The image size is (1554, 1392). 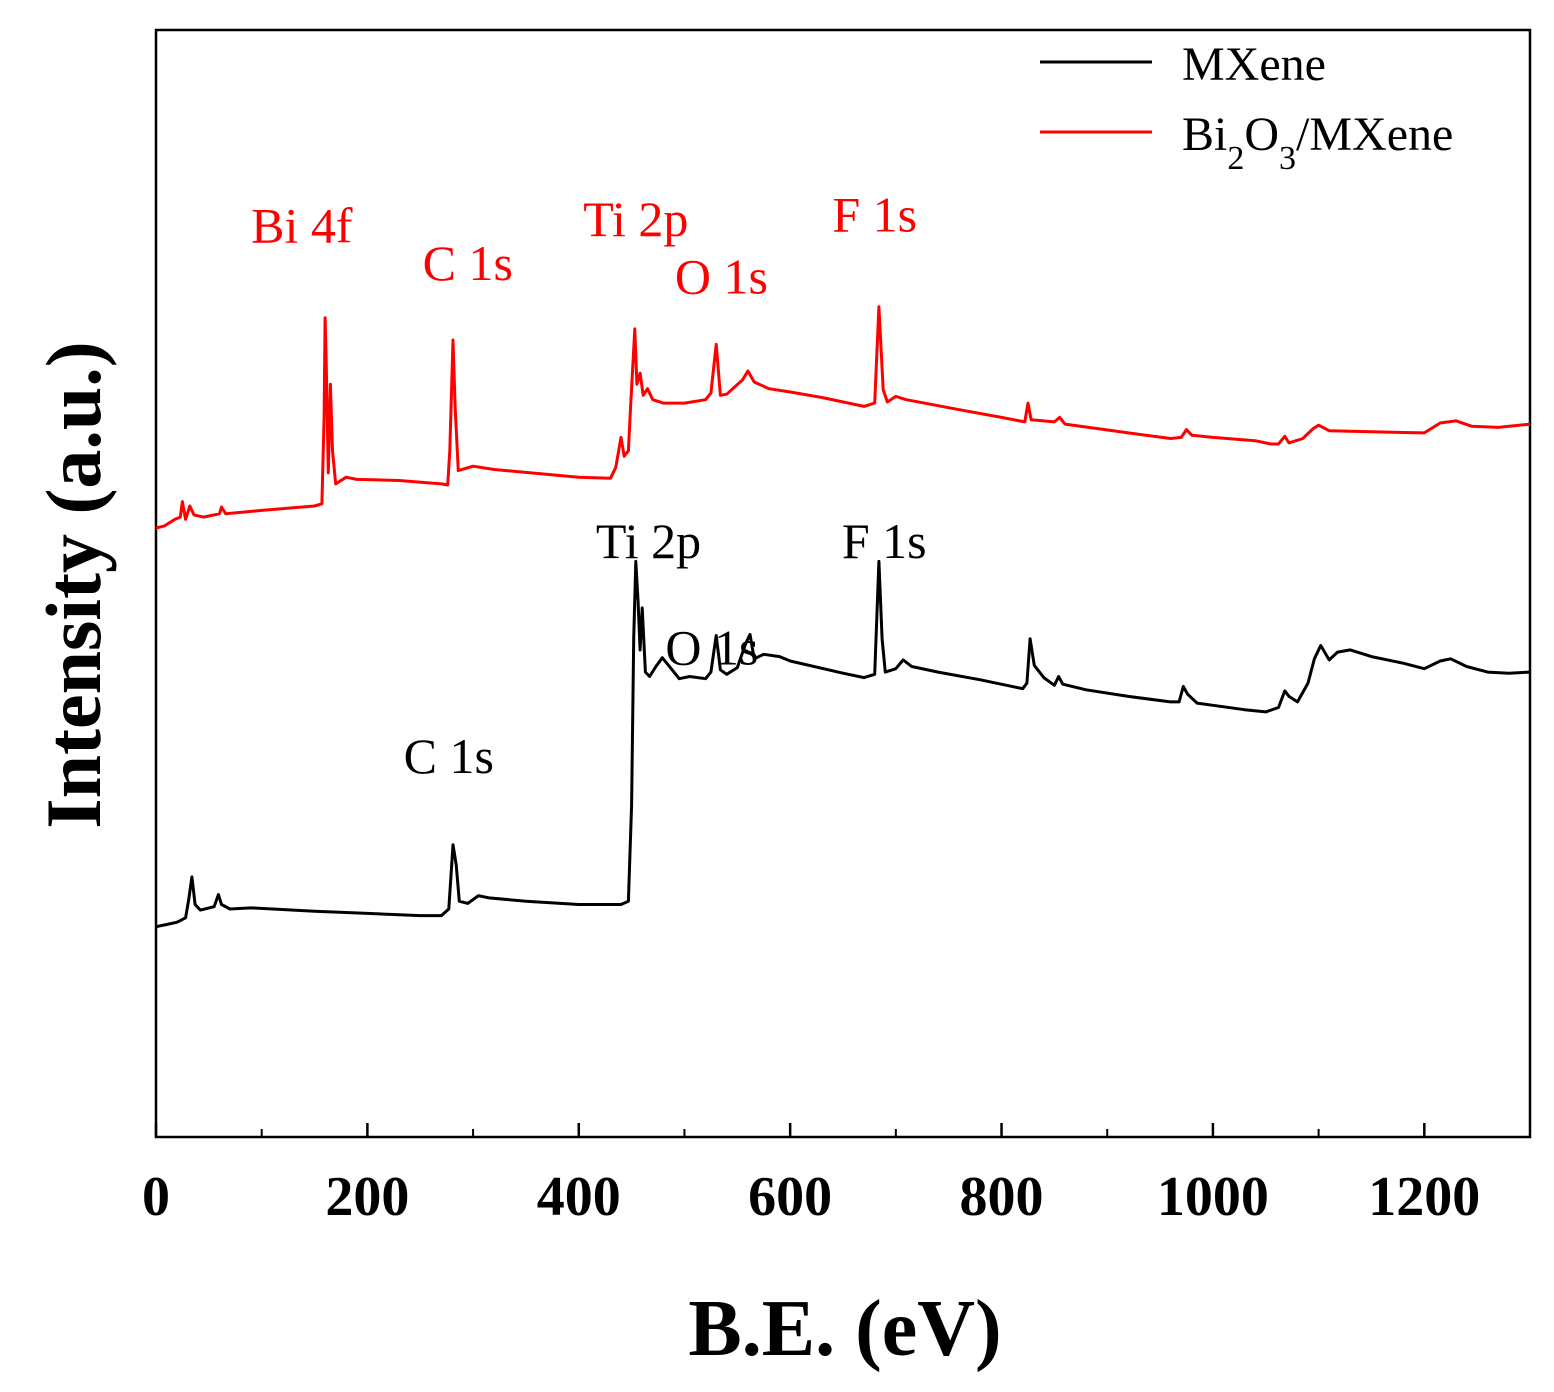 I want to click on x-axis-tick-labels: 0 200 400 600 800 1000 1200, so click(x=811, y=1197).